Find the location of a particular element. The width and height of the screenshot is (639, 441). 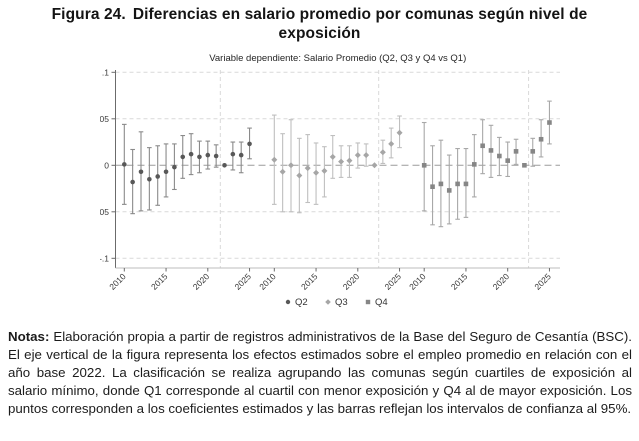

square-icon is located at coordinates (368, 302).